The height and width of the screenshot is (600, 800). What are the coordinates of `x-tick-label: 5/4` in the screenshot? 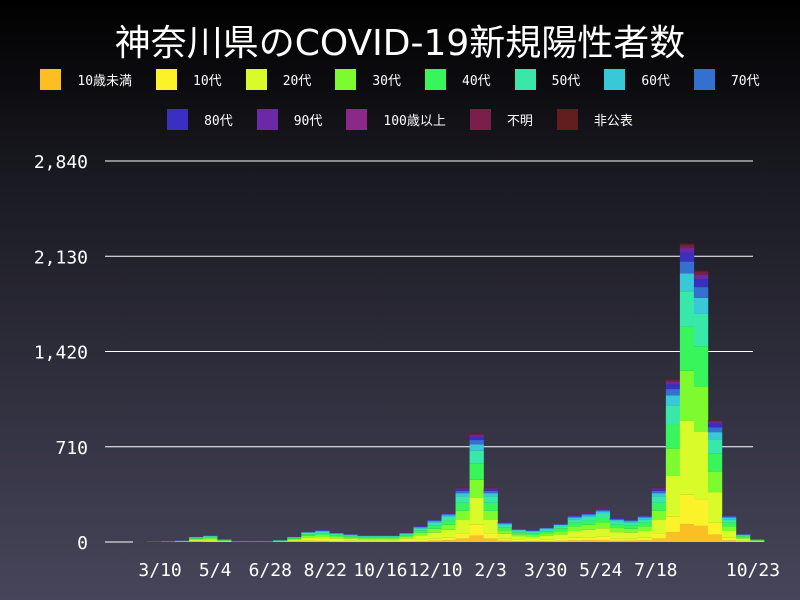 It's located at (215, 570).